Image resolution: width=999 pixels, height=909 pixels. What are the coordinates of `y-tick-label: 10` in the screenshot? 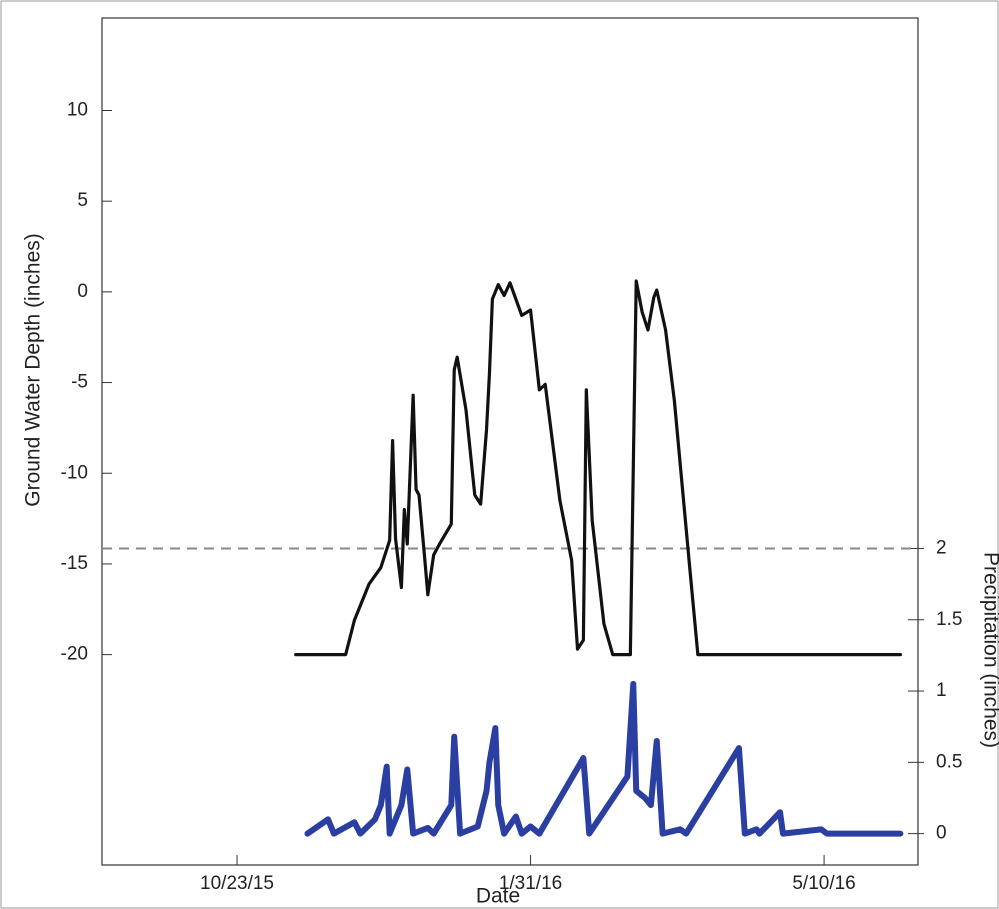 It's located at (77, 110).